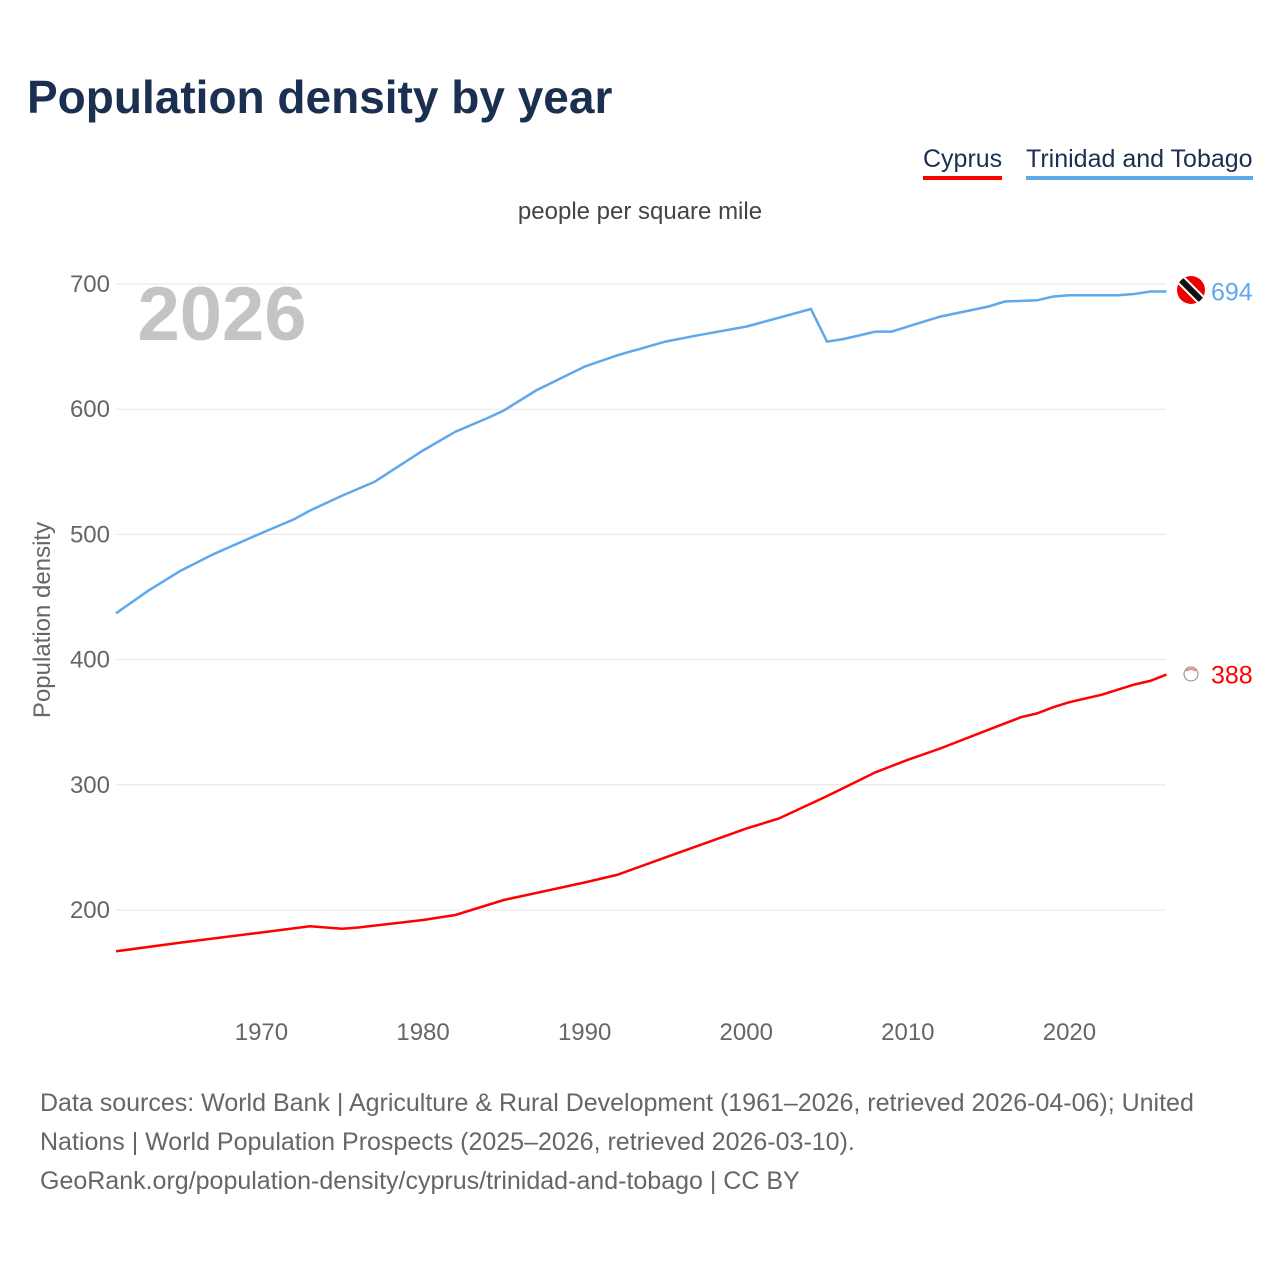 This screenshot has width=1280, height=1280. Describe the element at coordinates (1232, 676) in the screenshot. I see `end-value-label: 388` at that location.